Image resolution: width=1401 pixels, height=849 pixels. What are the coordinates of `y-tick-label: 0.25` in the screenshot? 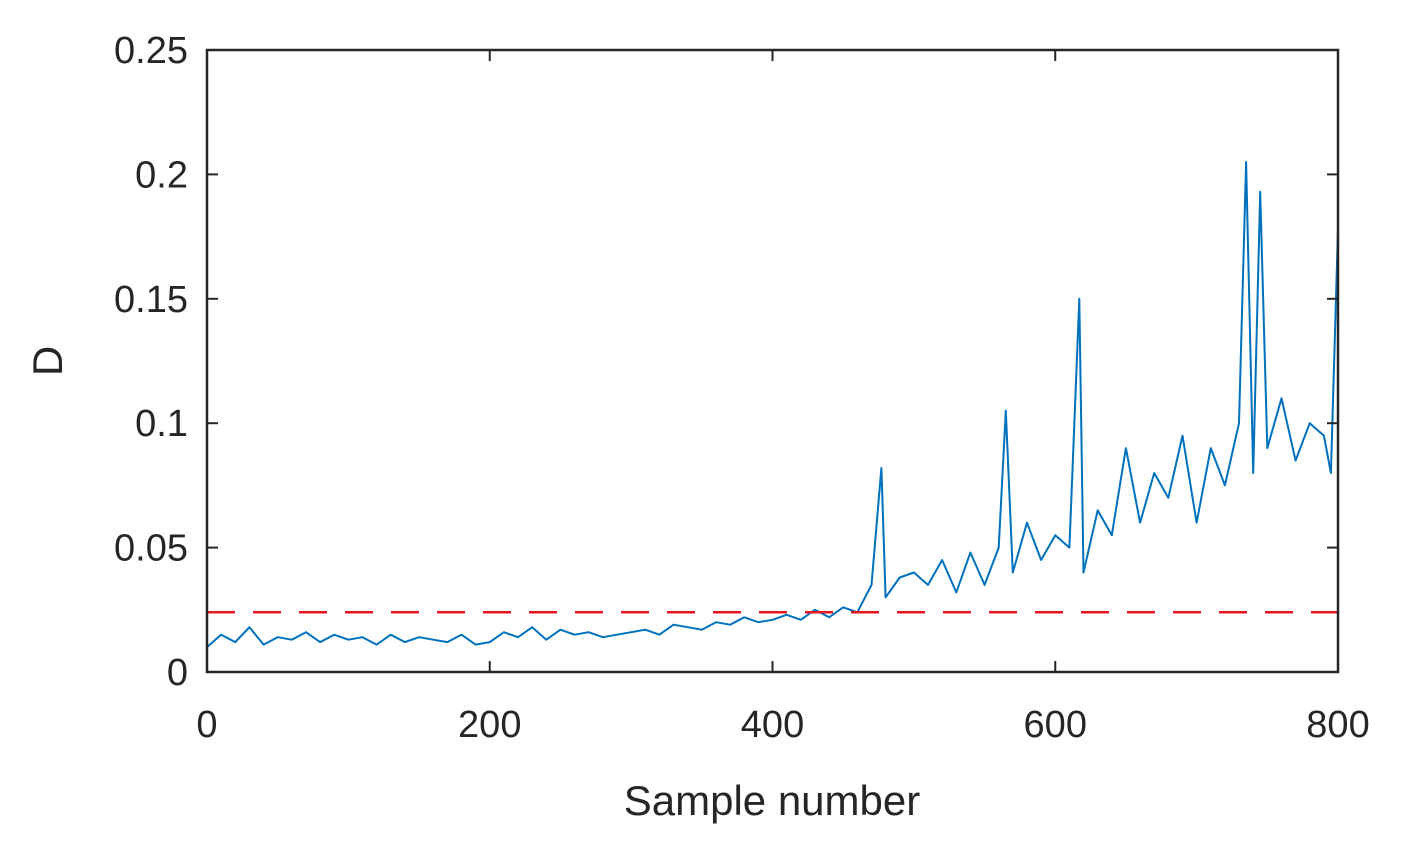 It's located at (151, 51).